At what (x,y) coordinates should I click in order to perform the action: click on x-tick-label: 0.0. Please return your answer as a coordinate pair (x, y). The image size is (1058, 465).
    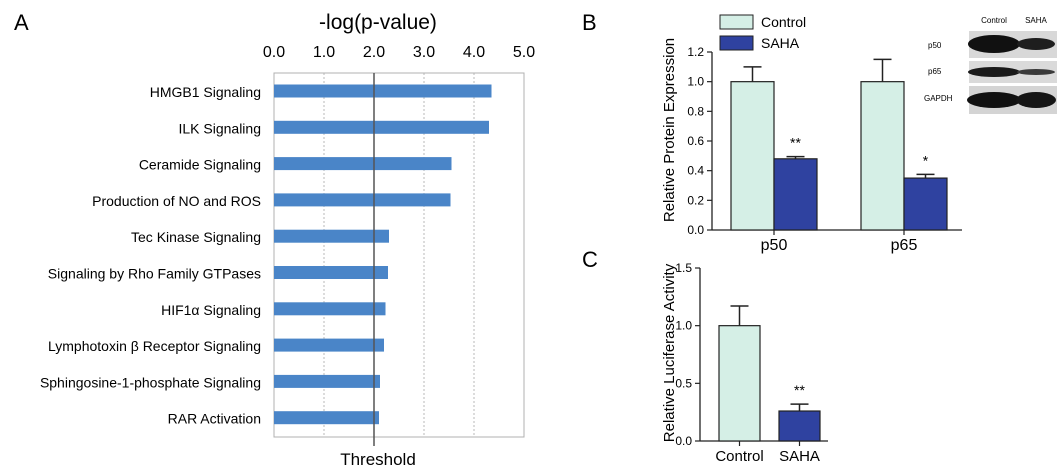
    Looking at the image, I should click on (274, 52).